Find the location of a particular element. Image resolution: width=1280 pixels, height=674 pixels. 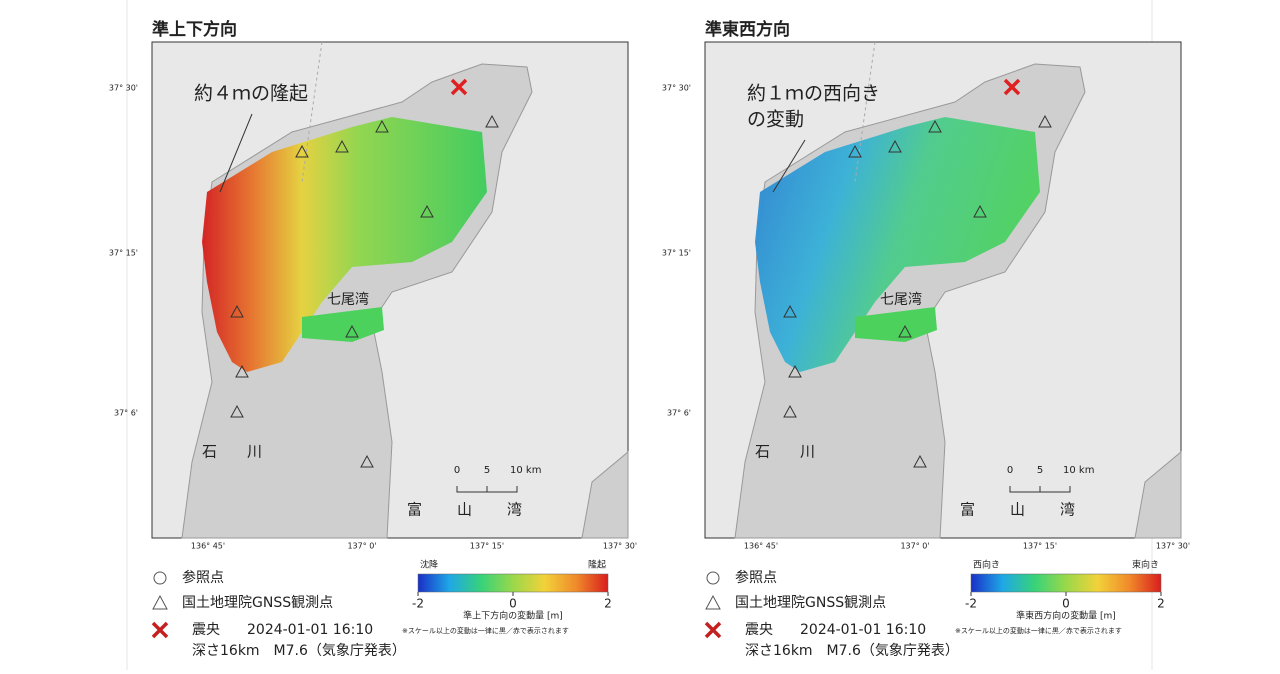

annotation: 約４ｍの隆起 is located at coordinates (251, 94).